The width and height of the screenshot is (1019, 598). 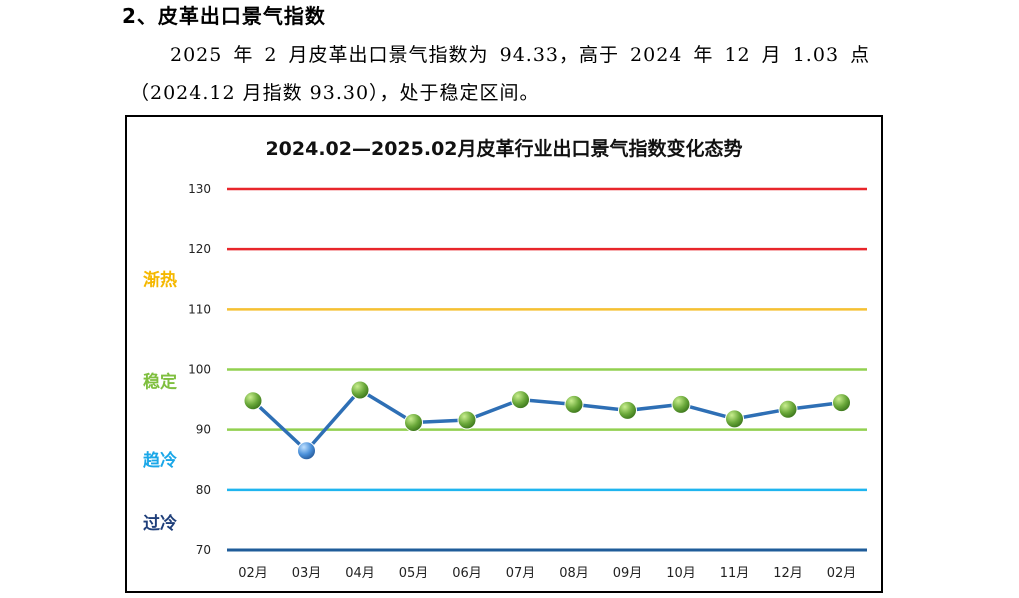 I want to click on y-tick-label: 110, so click(x=199, y=309).